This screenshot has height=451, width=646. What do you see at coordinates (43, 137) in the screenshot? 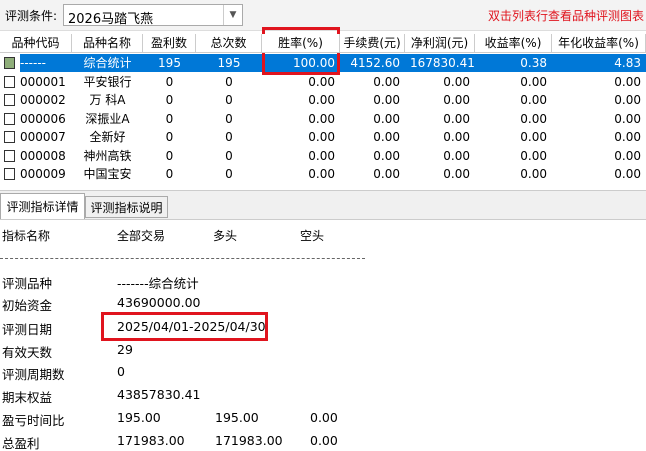
I see `table-cell: 000007` at bounding box center [43, 137].